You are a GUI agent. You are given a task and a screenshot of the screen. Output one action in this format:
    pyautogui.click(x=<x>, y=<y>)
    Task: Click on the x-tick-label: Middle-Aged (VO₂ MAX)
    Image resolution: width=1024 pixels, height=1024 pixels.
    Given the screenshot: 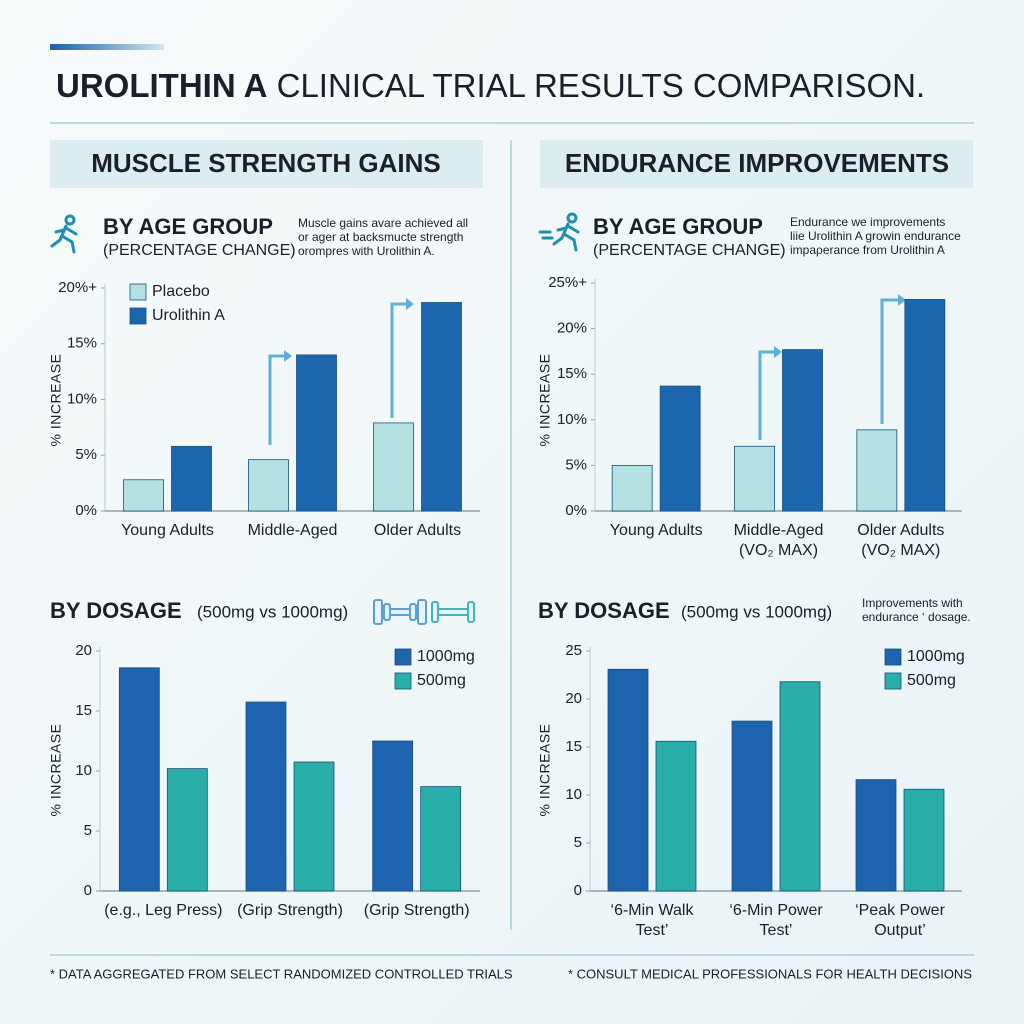 What is the action you would take?
    pyautogui.click(x=779, y=540)
    